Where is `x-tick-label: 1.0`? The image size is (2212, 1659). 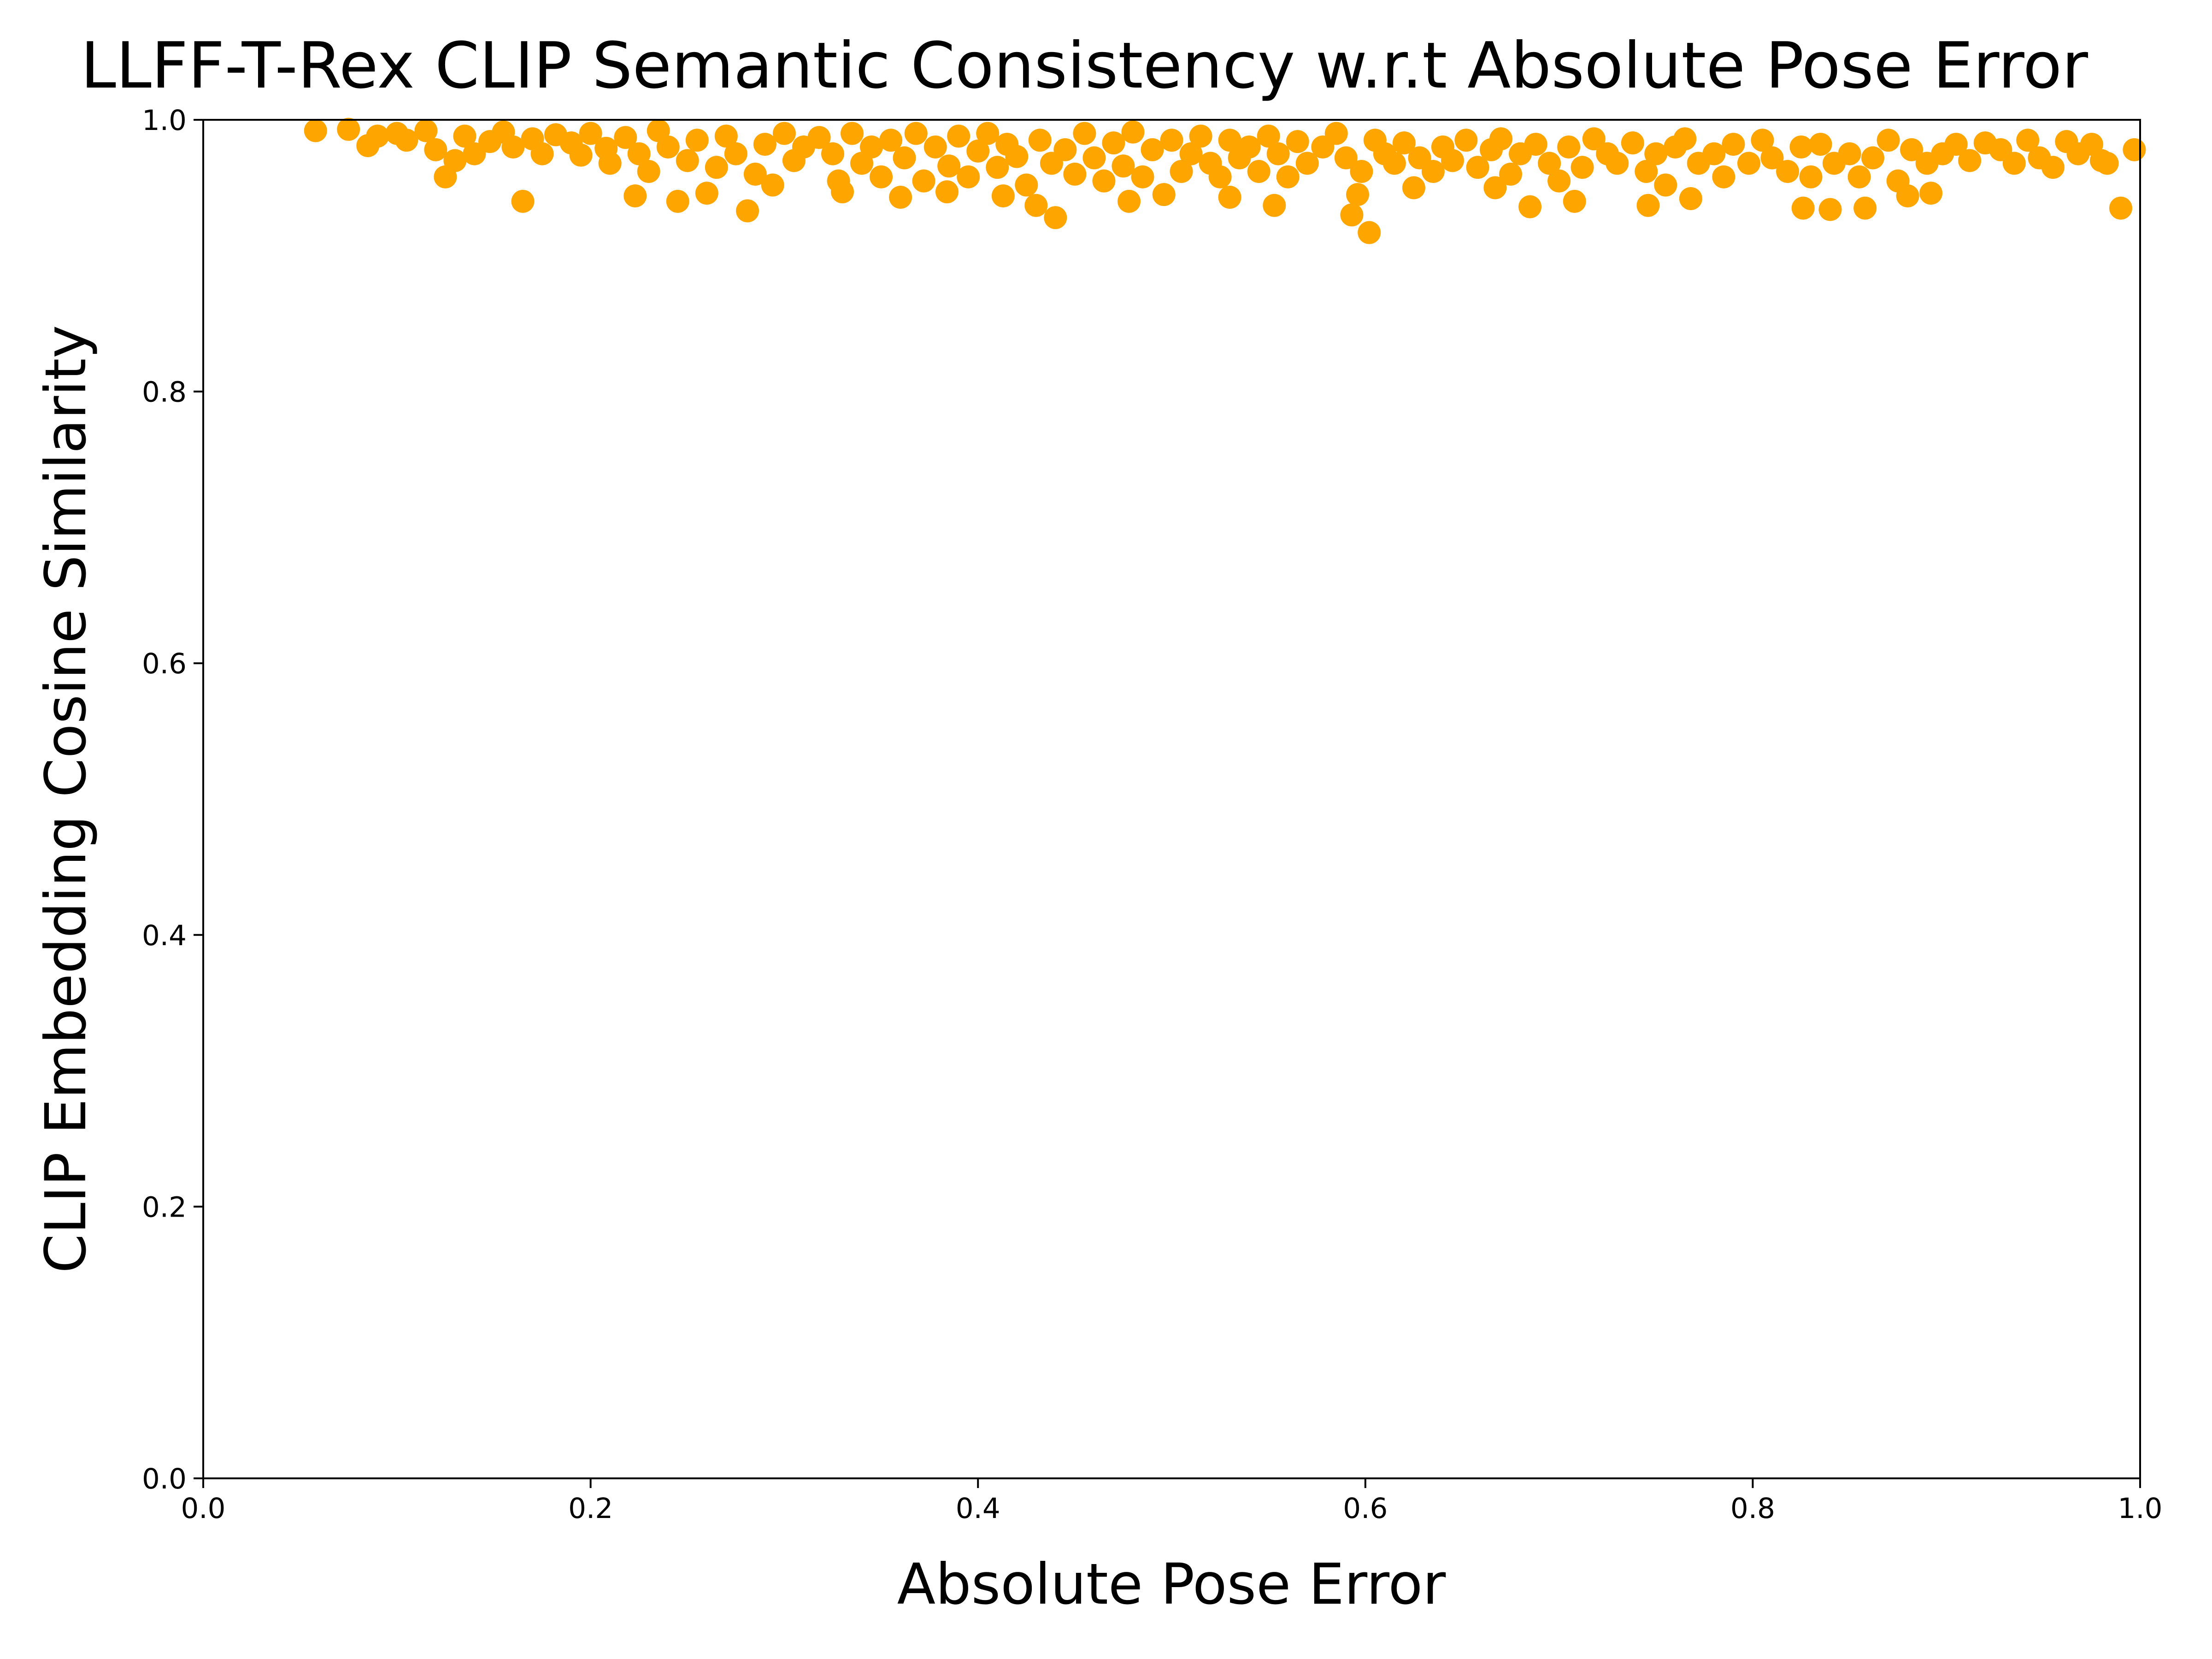
x-tick-label: 1.0 is located at coordinates (2140, 1508).